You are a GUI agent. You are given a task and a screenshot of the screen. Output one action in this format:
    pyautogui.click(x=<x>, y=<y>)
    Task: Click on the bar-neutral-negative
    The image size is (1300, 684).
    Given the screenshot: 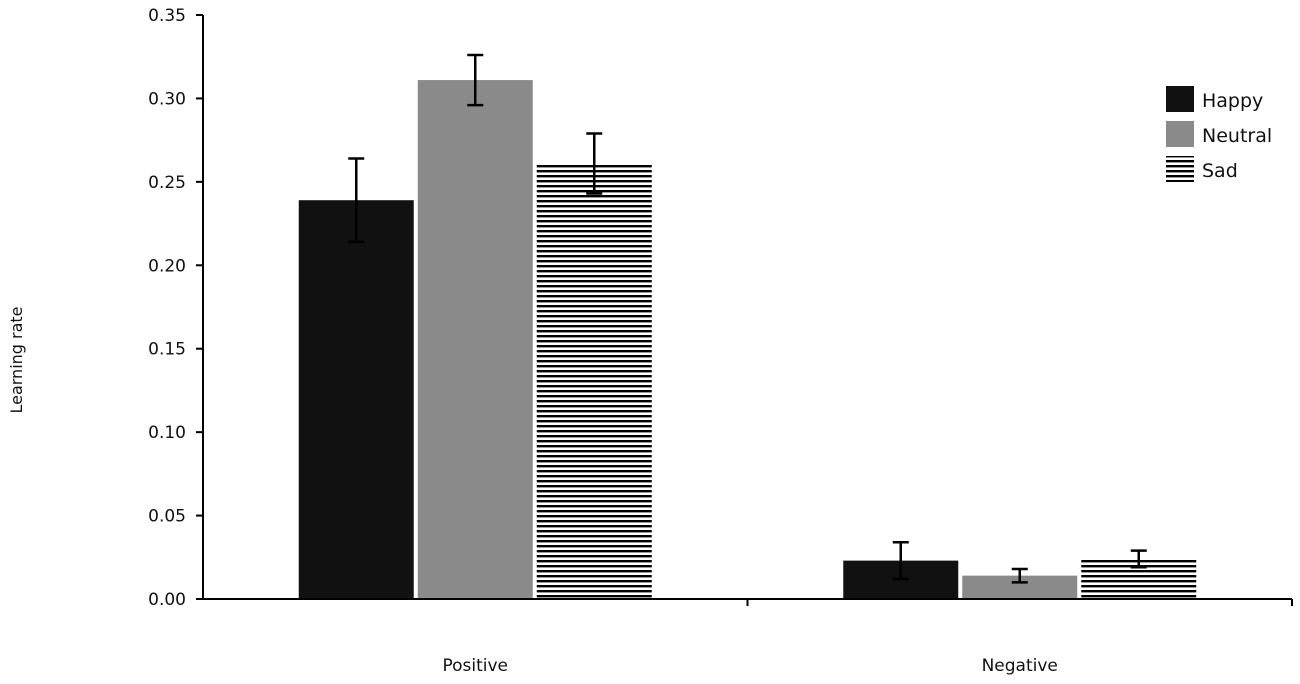 What is the action you would take?
    pyautogui.click(x=1020, y=587)
    